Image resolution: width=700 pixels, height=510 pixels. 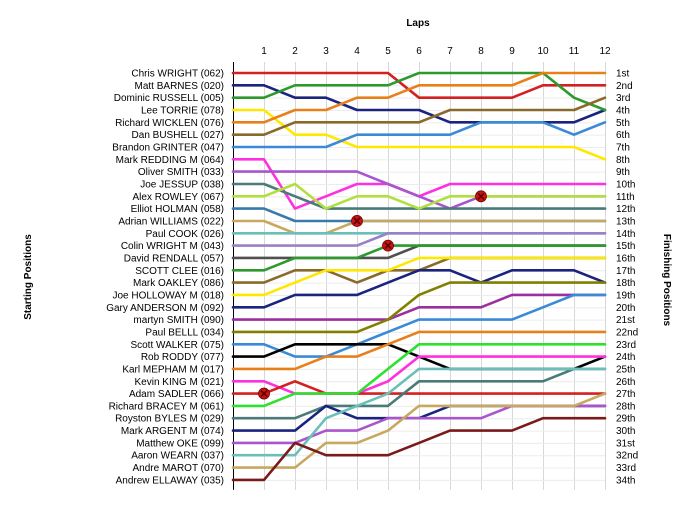 I want to click on x-tick-label: 2, so click(x=295, y=51).